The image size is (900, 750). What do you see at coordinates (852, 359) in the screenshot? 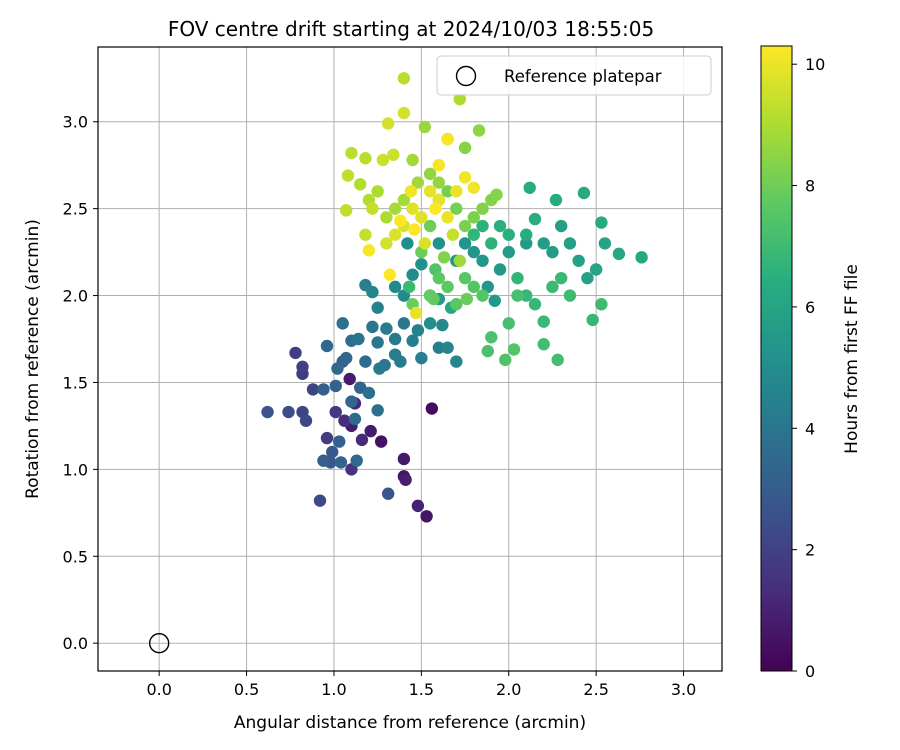
I see `colorbar-label: Hours from first FF file` at bounding box center [852, 359].